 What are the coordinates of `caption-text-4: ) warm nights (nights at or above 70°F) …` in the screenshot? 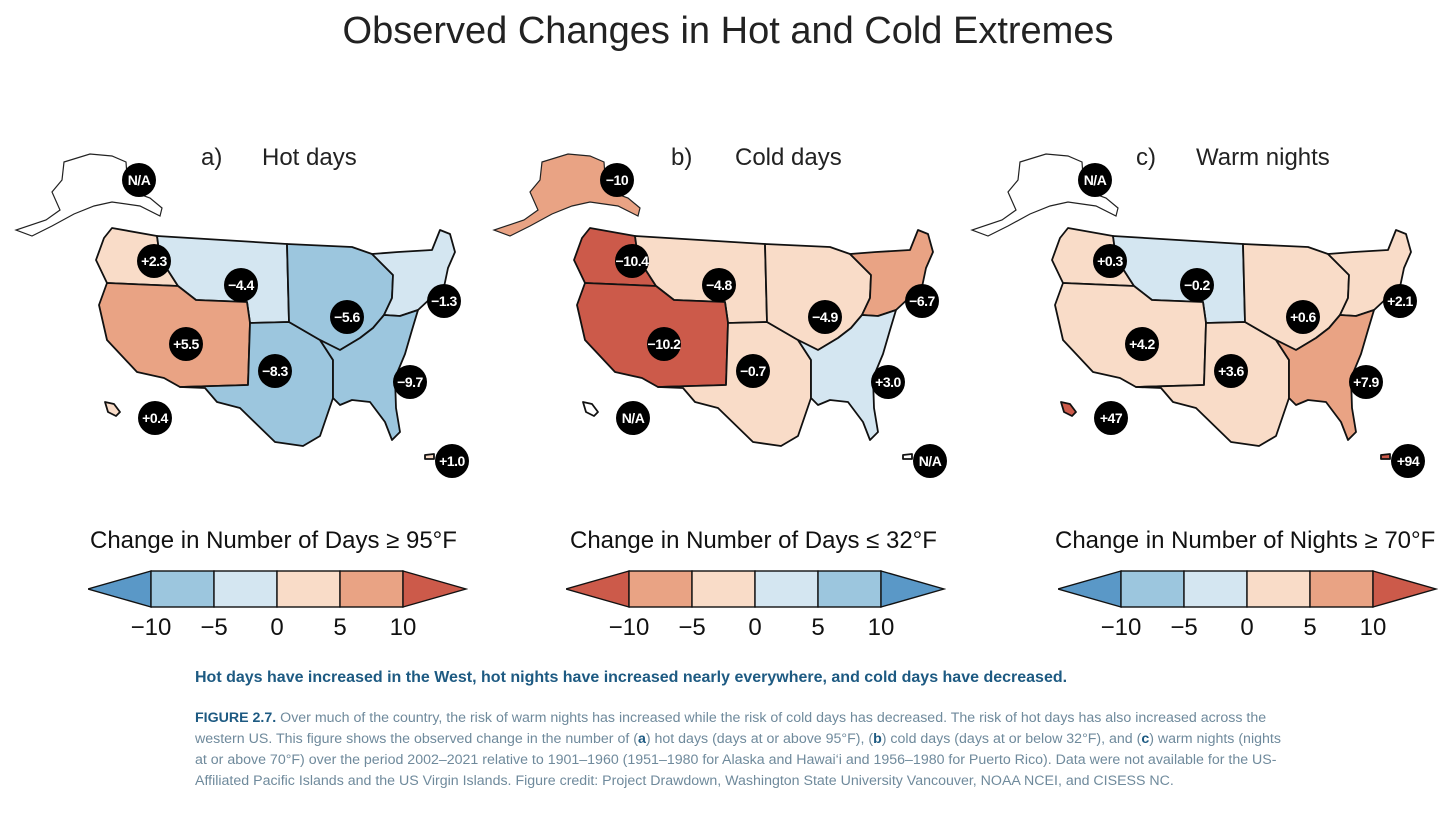 It's located at (738, 760).